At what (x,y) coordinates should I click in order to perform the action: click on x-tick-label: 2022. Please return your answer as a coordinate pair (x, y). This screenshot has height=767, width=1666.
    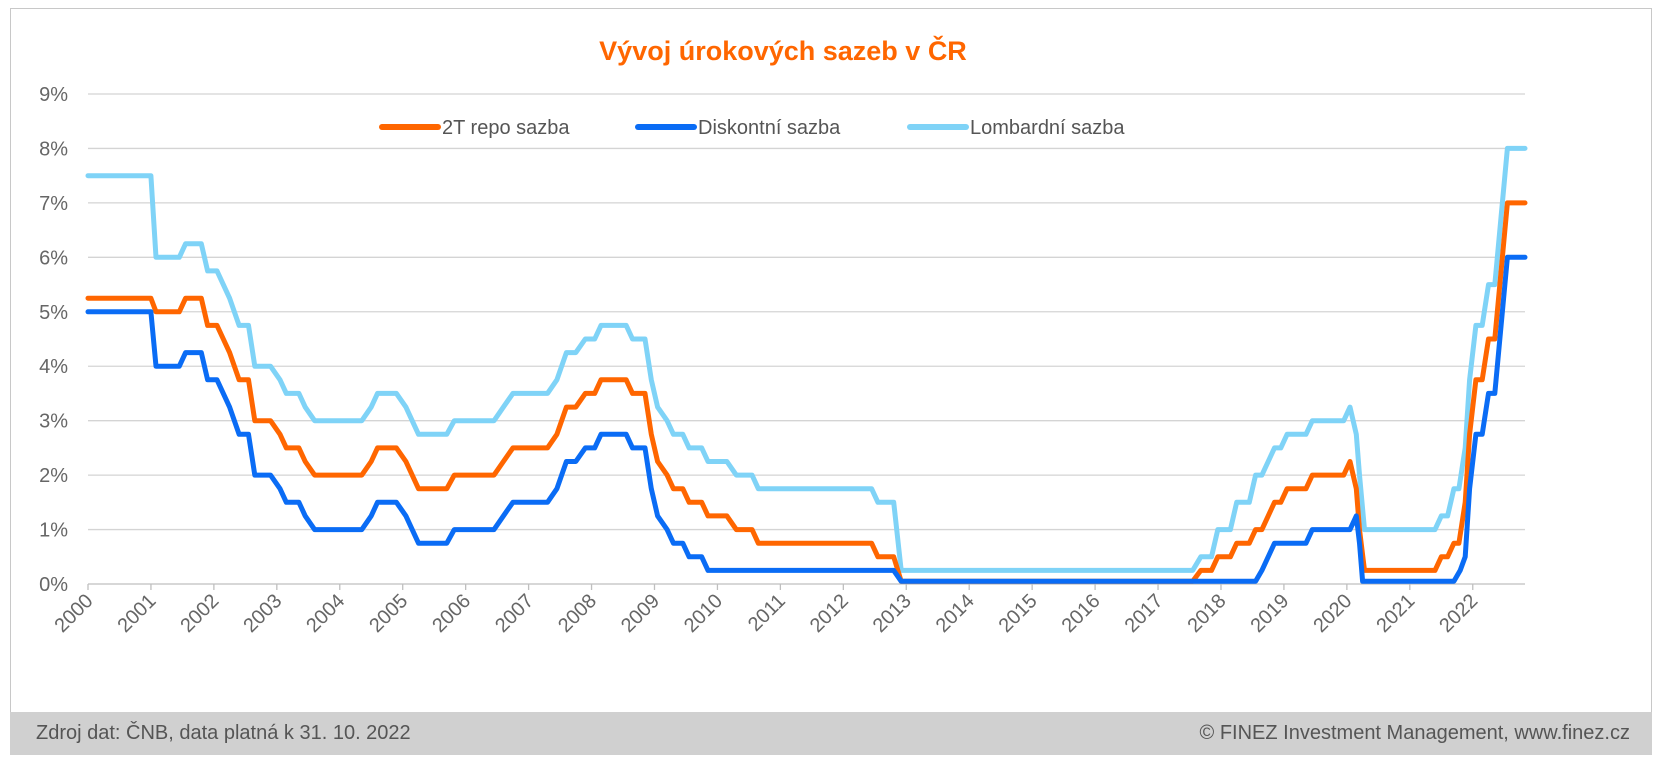
    Looking at the image, I should click on (1458, 613).